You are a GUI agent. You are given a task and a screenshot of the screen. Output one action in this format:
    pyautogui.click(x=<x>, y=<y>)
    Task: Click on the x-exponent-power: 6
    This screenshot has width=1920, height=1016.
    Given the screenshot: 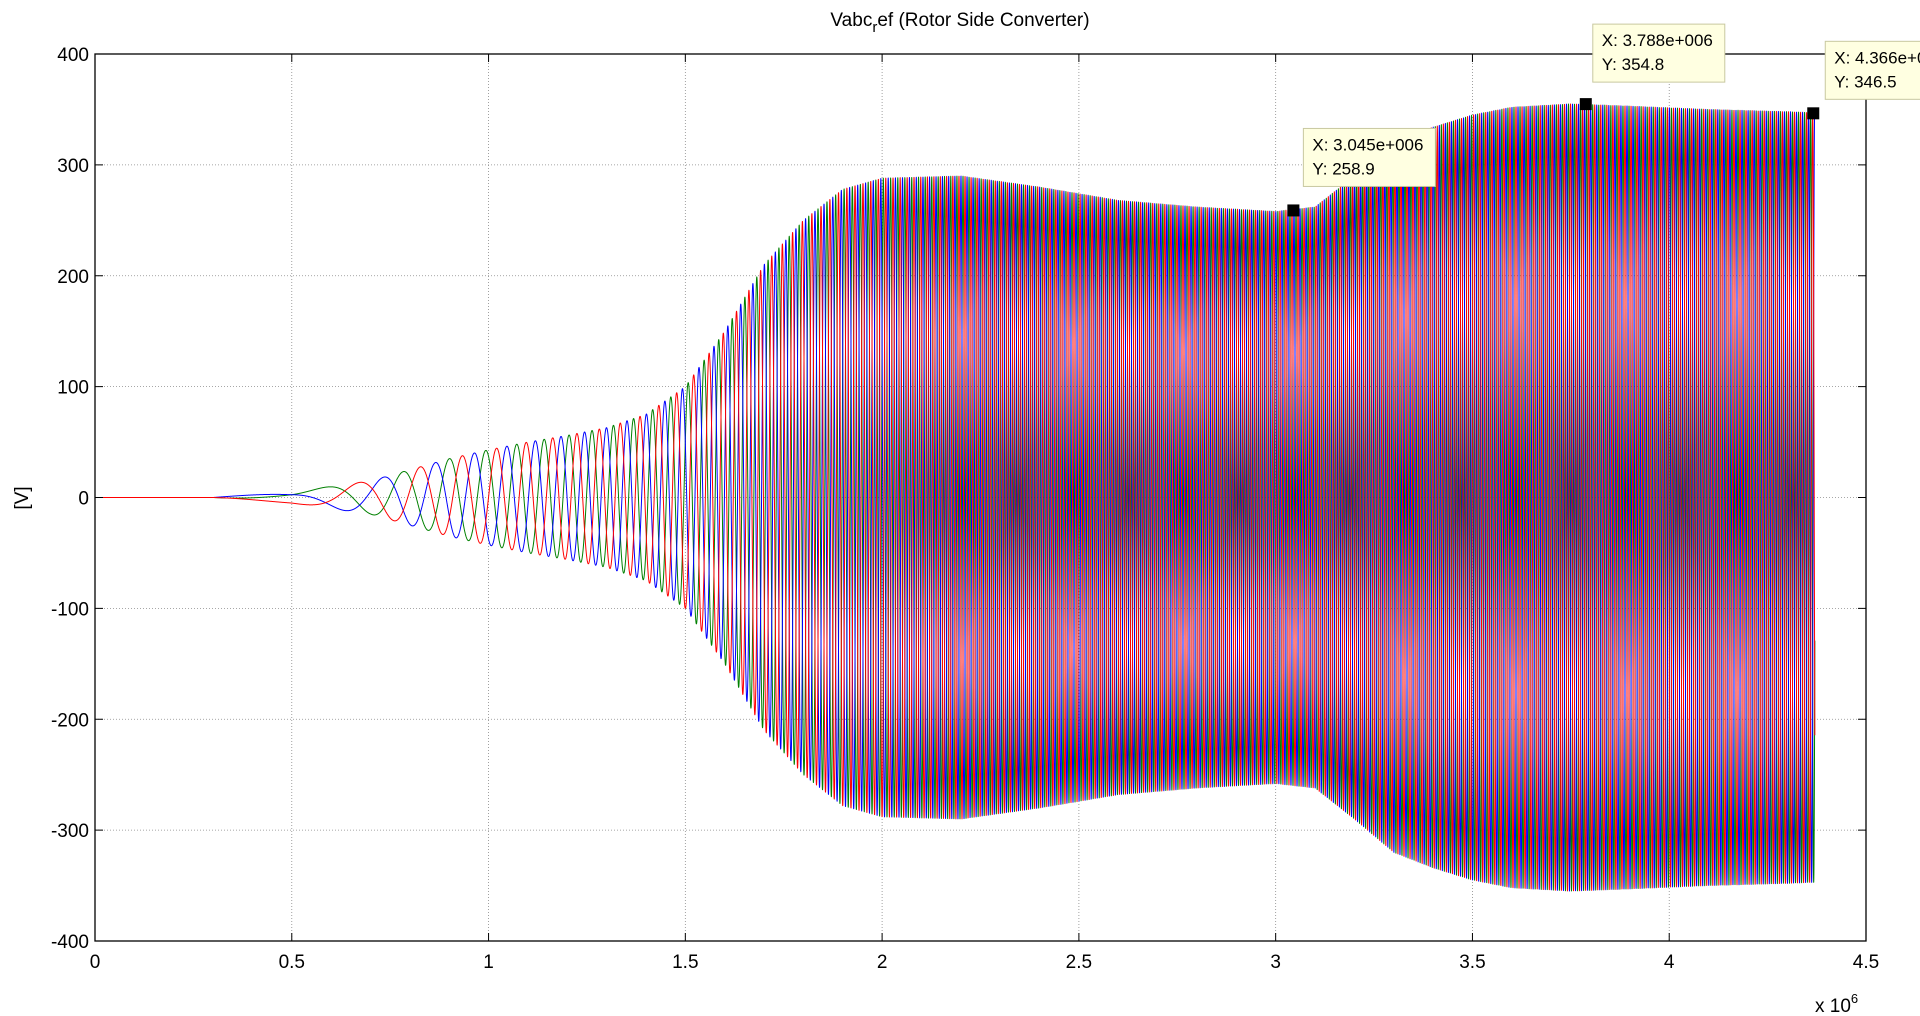 What is the action you would take?
    pyautogui.click(x=1854, y=998)
    